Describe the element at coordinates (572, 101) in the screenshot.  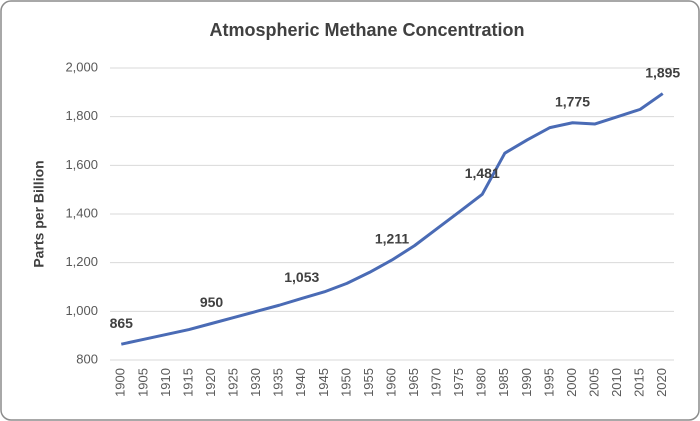
I see `data-label: 1,775` at that location.